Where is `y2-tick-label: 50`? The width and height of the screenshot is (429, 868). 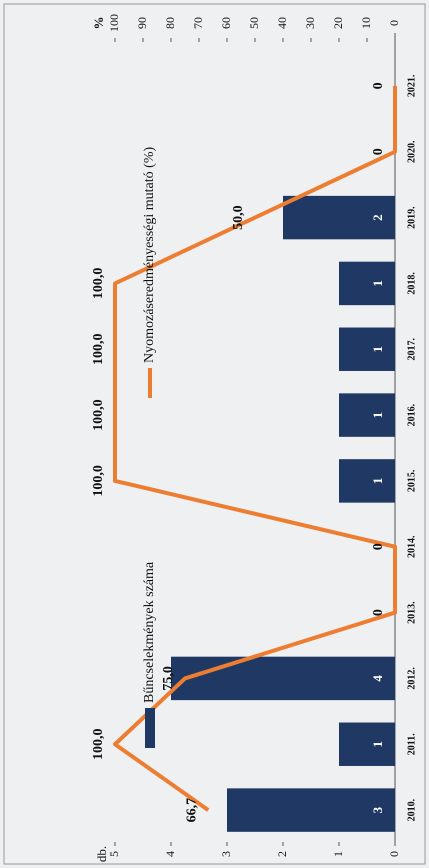
y2-tick-label: 50 is located at coordinates (254, 23).